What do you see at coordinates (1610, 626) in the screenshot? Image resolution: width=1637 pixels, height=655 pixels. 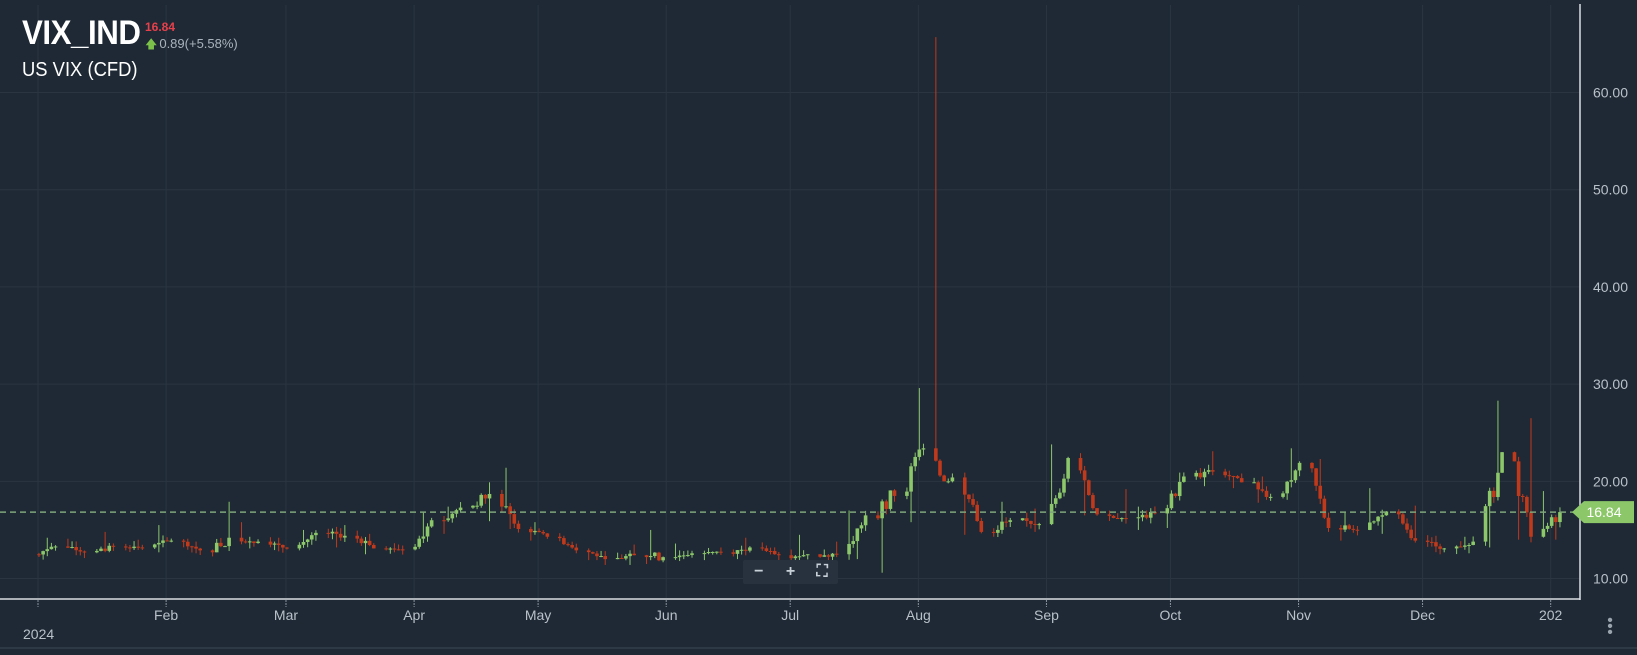 I see `more-vertical-icon: • • •` at bounding box center [1610, 626].